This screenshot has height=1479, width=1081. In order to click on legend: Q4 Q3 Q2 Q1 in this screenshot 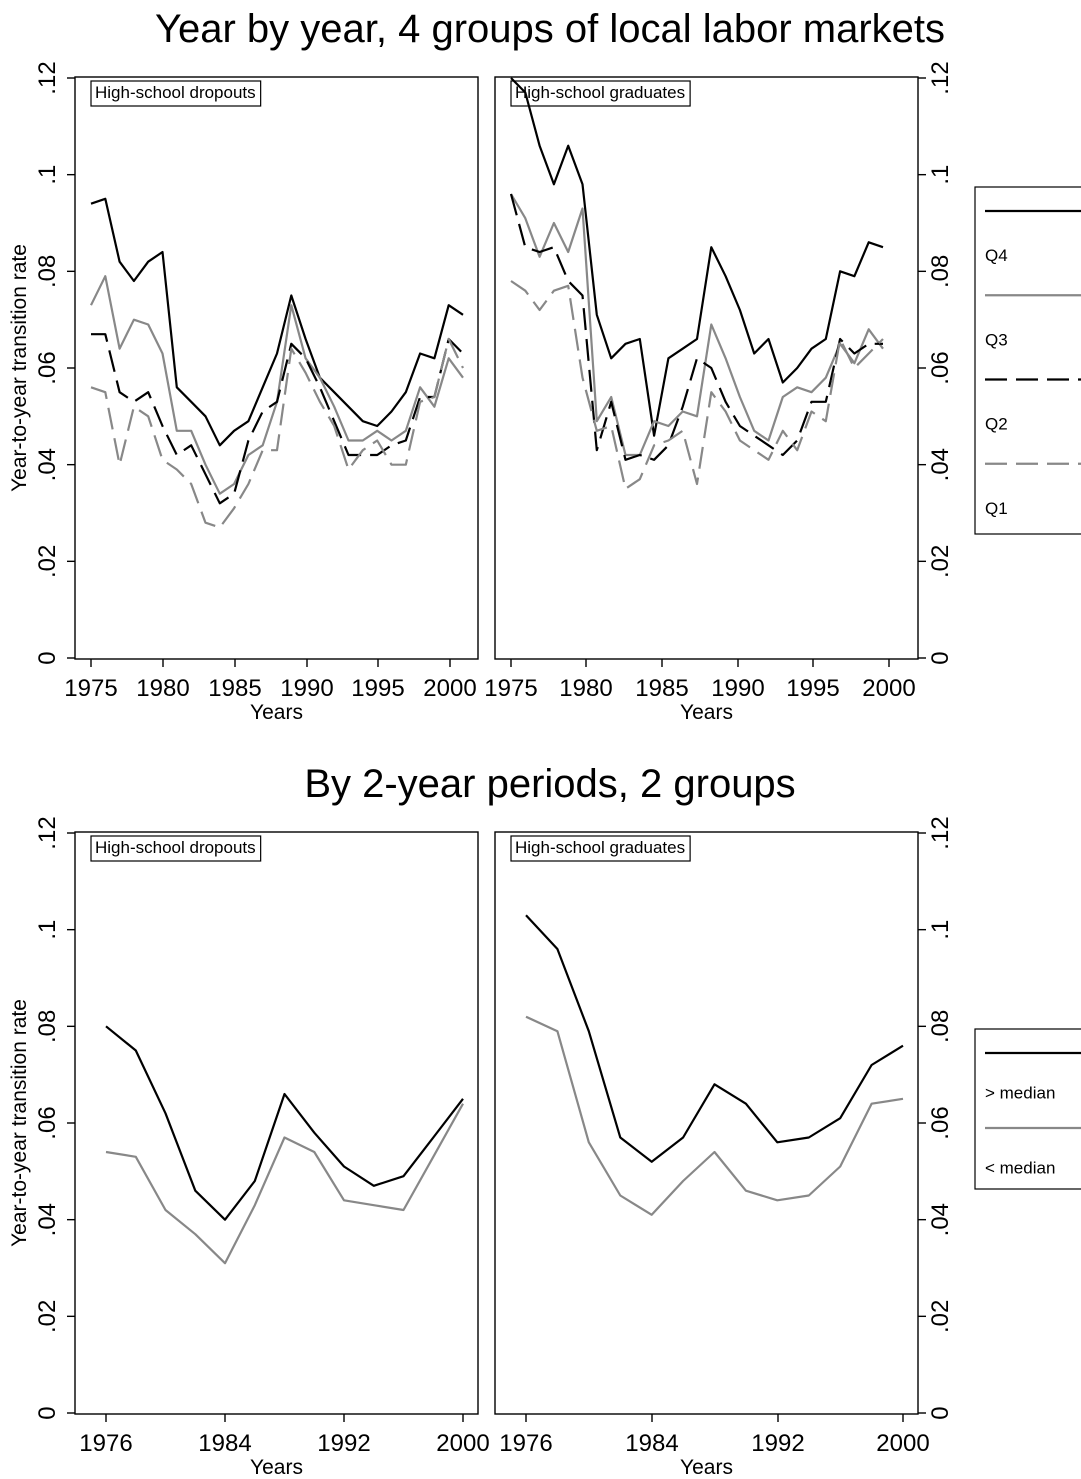, I will do `click(1027, 360)`.